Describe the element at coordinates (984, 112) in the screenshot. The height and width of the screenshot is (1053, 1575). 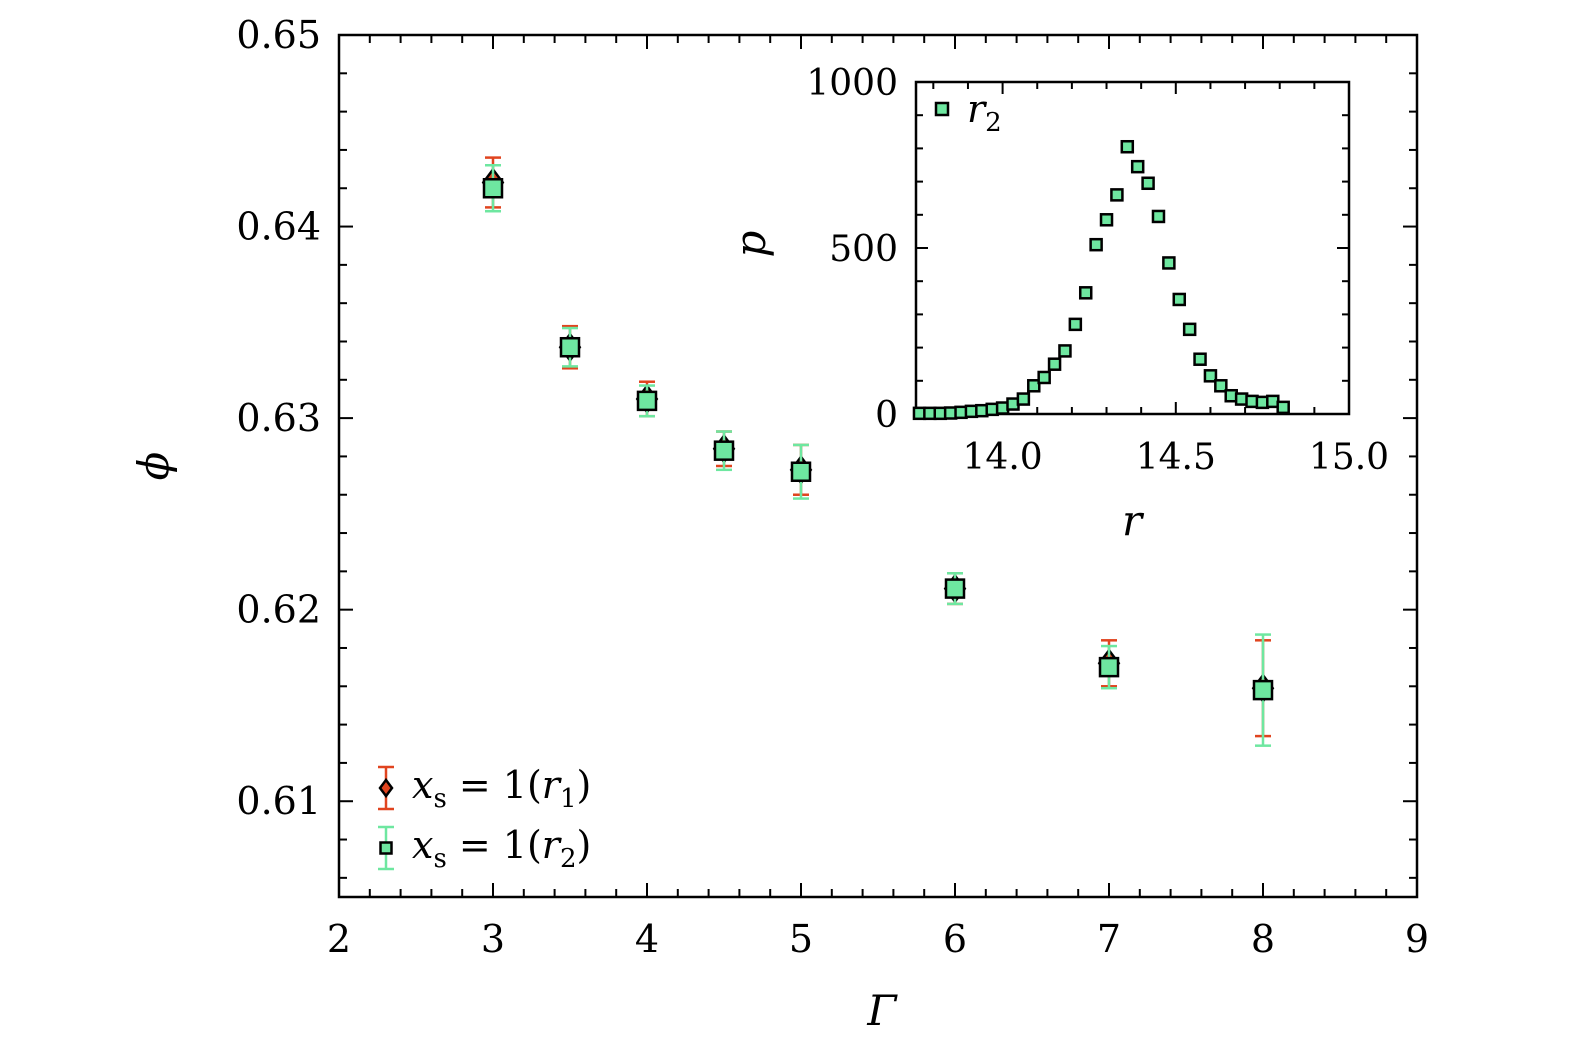
I see `inset-legend-label: r2` at that location.